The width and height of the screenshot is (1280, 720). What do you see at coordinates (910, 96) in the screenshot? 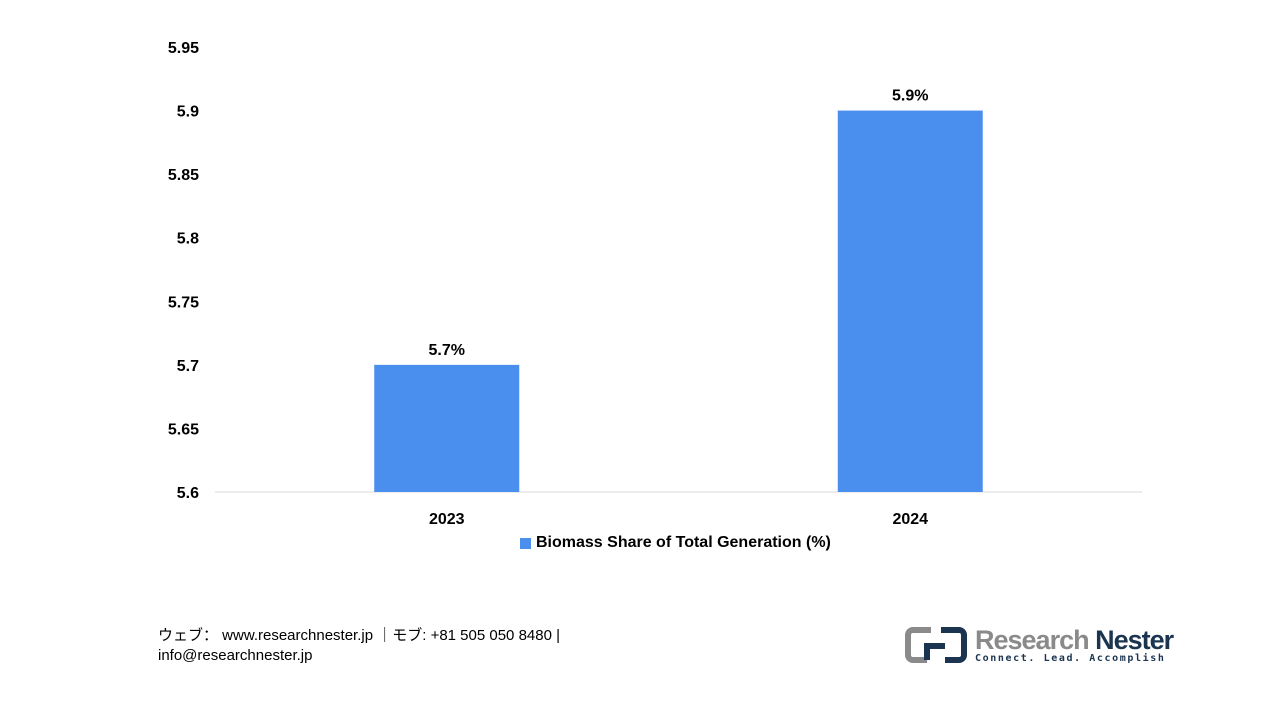
I see `data-label: 5.9%` at bounding box center [910, 96].